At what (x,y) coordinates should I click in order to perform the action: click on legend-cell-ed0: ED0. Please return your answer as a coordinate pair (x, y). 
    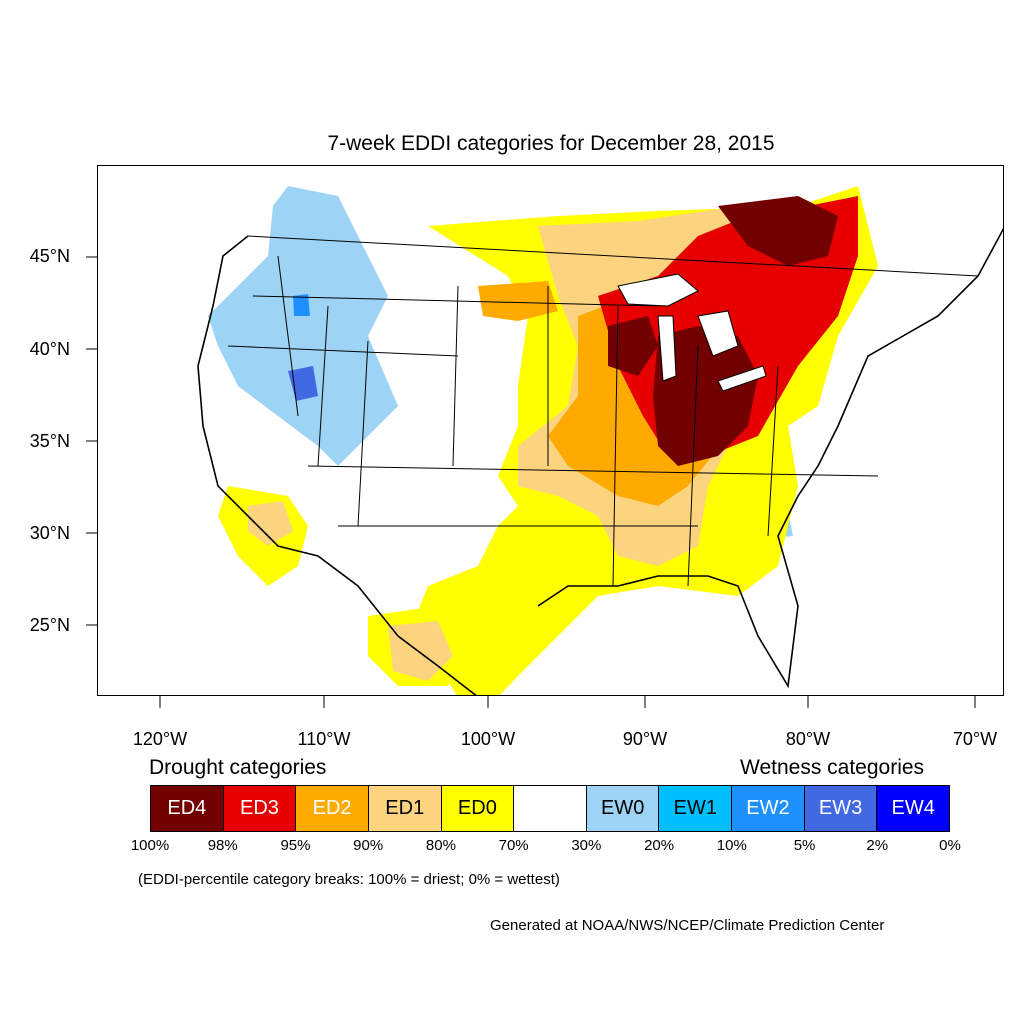
    Looking at the image, I should click on (478, 808).